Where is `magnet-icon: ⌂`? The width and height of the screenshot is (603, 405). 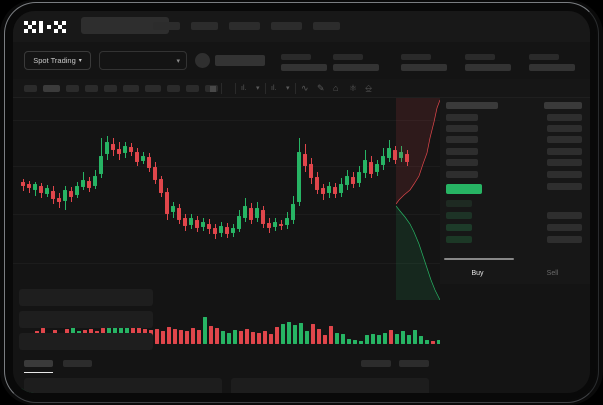 magnet-icon: ⌂ is located at coordinates (336, 88).